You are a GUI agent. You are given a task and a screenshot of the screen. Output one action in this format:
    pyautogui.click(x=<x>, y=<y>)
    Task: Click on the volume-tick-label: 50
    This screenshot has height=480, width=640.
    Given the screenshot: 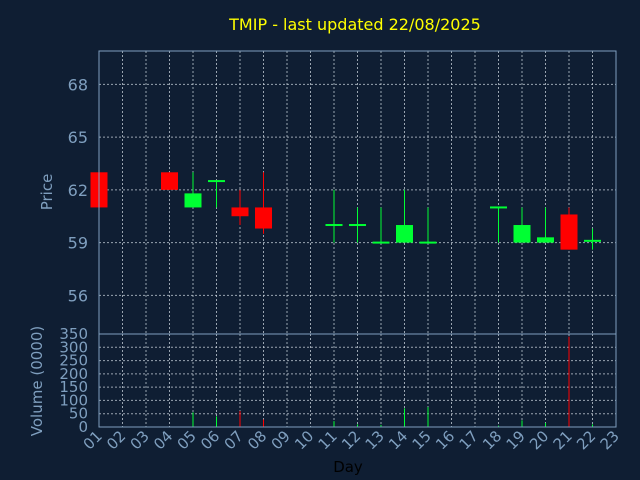 What is the action you would take?
    pyautogui.click(x=78, y=414)
    